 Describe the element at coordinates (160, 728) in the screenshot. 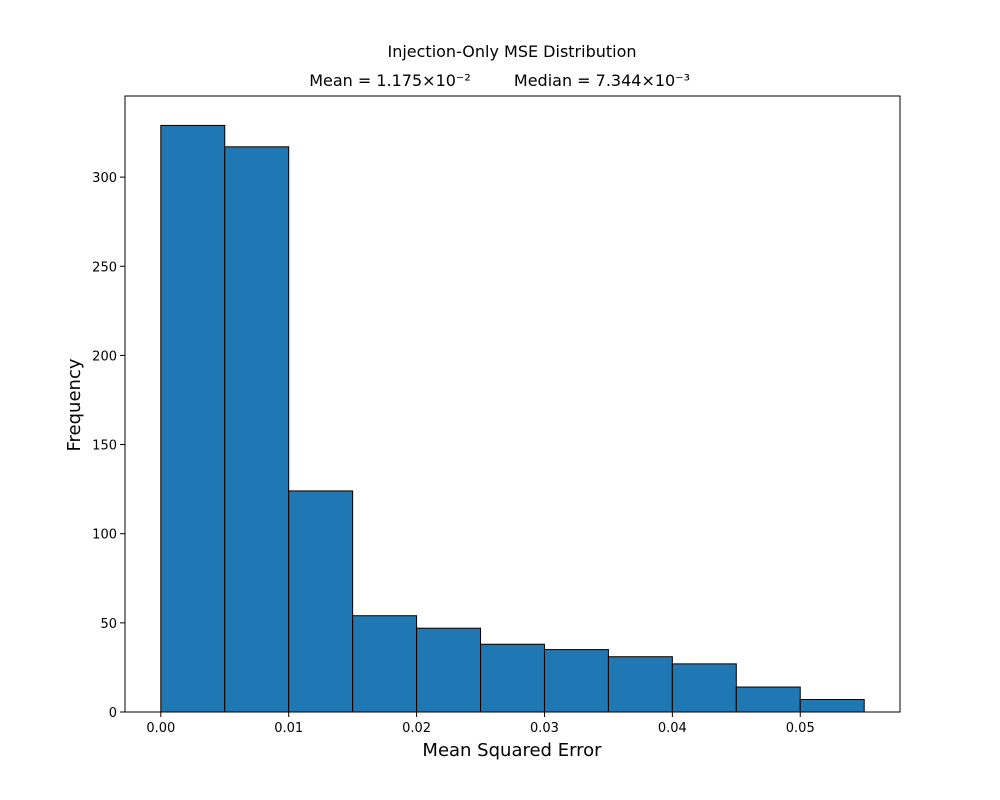

I see `x-tick-label: 0.00` at that location.